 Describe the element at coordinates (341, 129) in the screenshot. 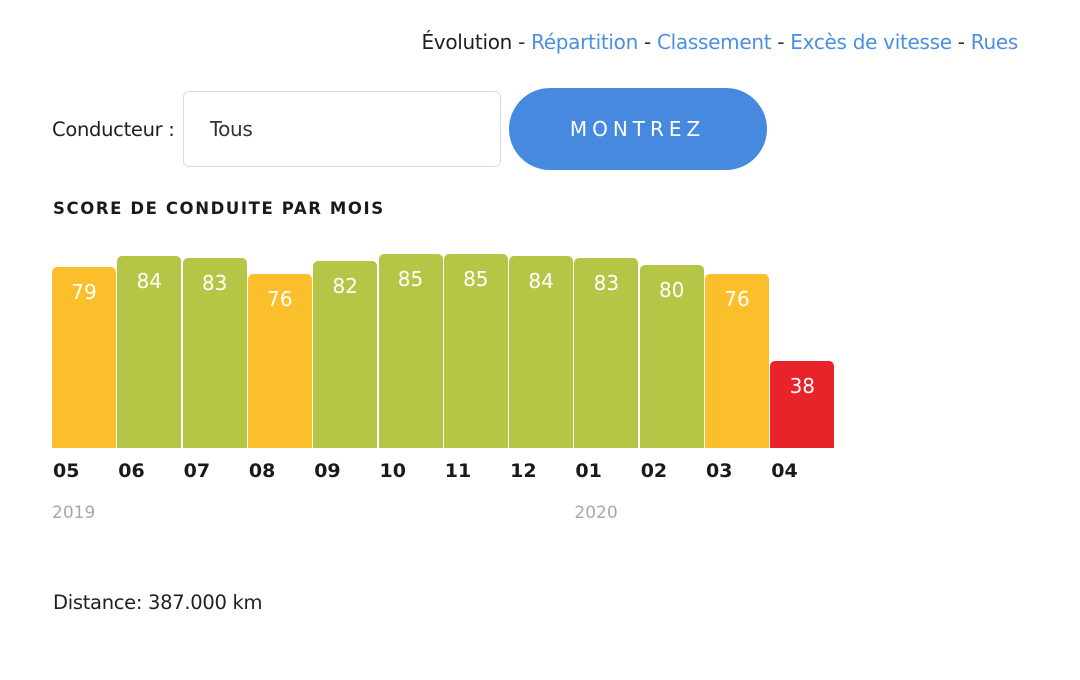

I see `driver-input` at that location.